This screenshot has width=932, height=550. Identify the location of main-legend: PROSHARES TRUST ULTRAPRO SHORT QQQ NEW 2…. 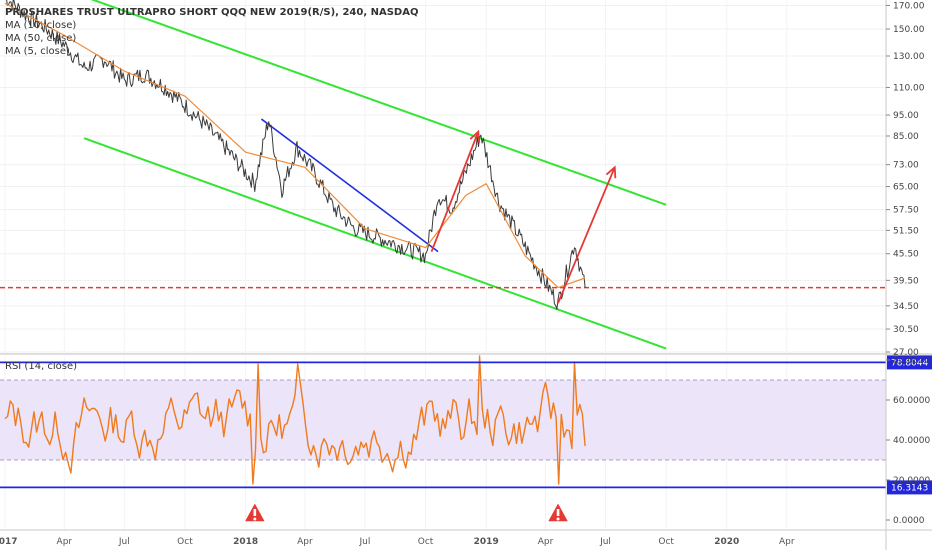
(211, 32).